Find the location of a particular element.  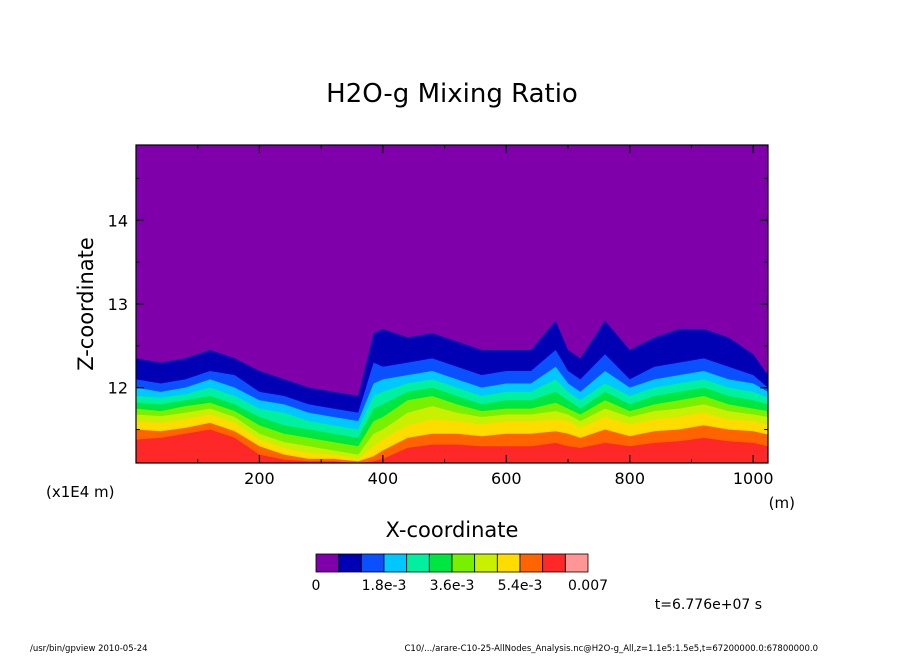

x-tick-label: 800 is located at coordinates (629, 478).